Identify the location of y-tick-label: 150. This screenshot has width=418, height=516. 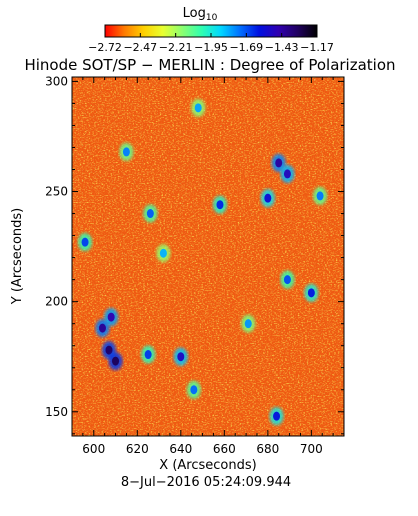
(56, 412).